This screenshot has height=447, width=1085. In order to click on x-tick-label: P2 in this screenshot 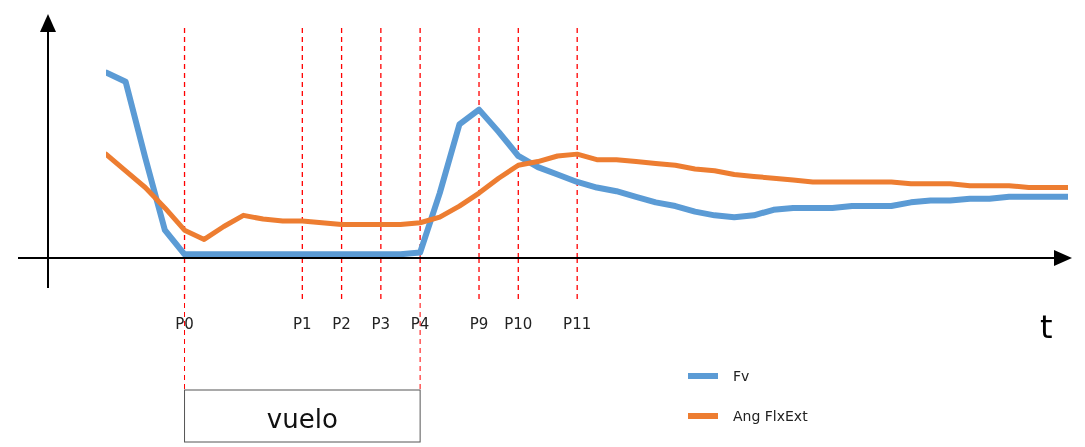, I will do `click(341, 323)`.